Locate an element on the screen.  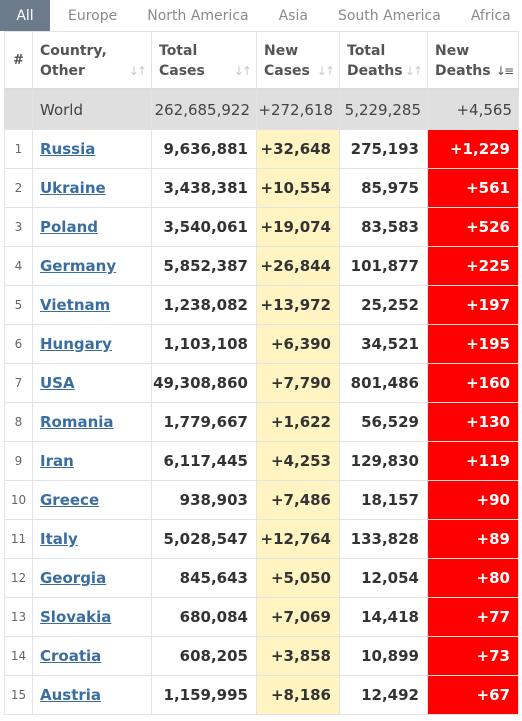
country-cell: Hungary is located at coordinates (92, 344).